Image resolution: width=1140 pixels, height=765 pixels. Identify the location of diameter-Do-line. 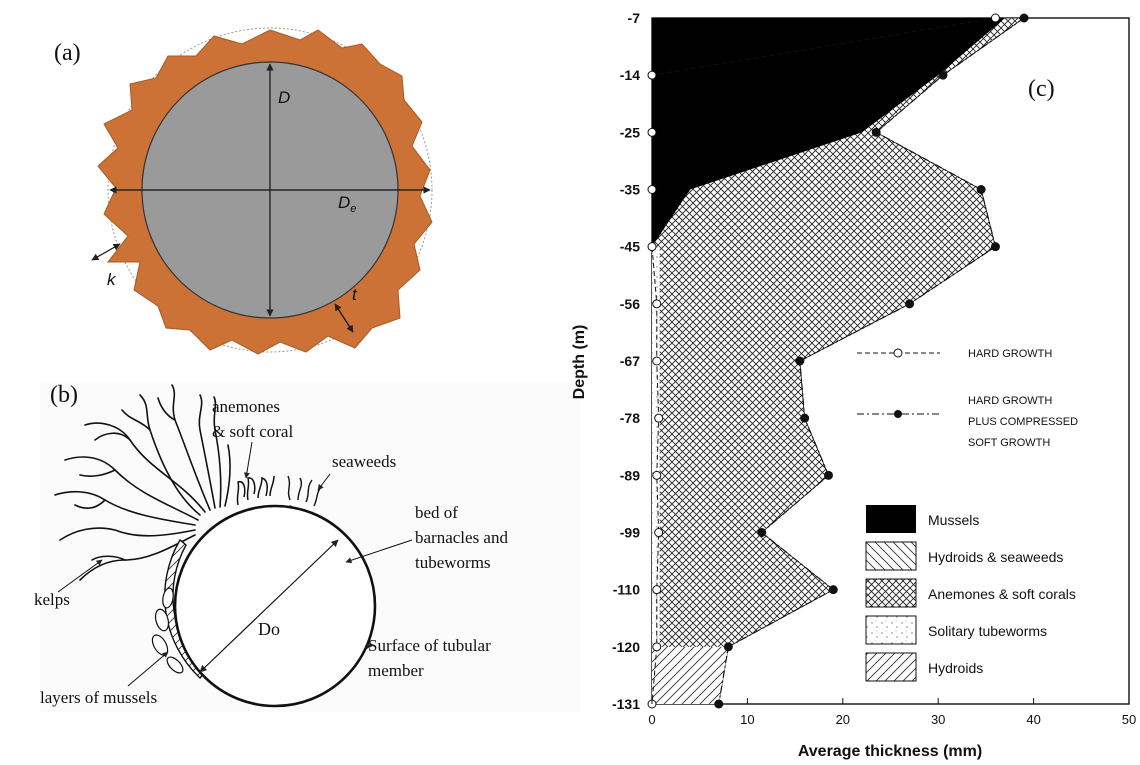
(269, 606).